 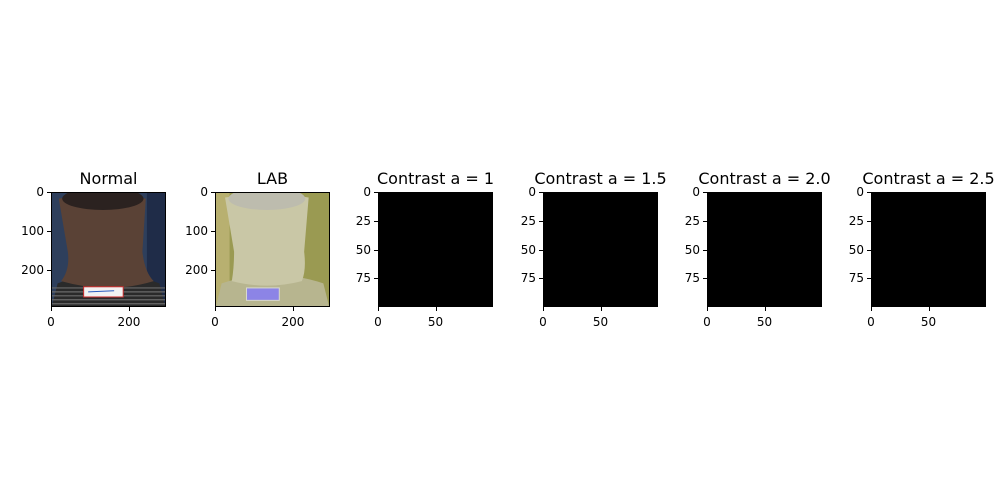 I want to click on subplot-title: Contrast a = 1, so click(x=435, y=178).